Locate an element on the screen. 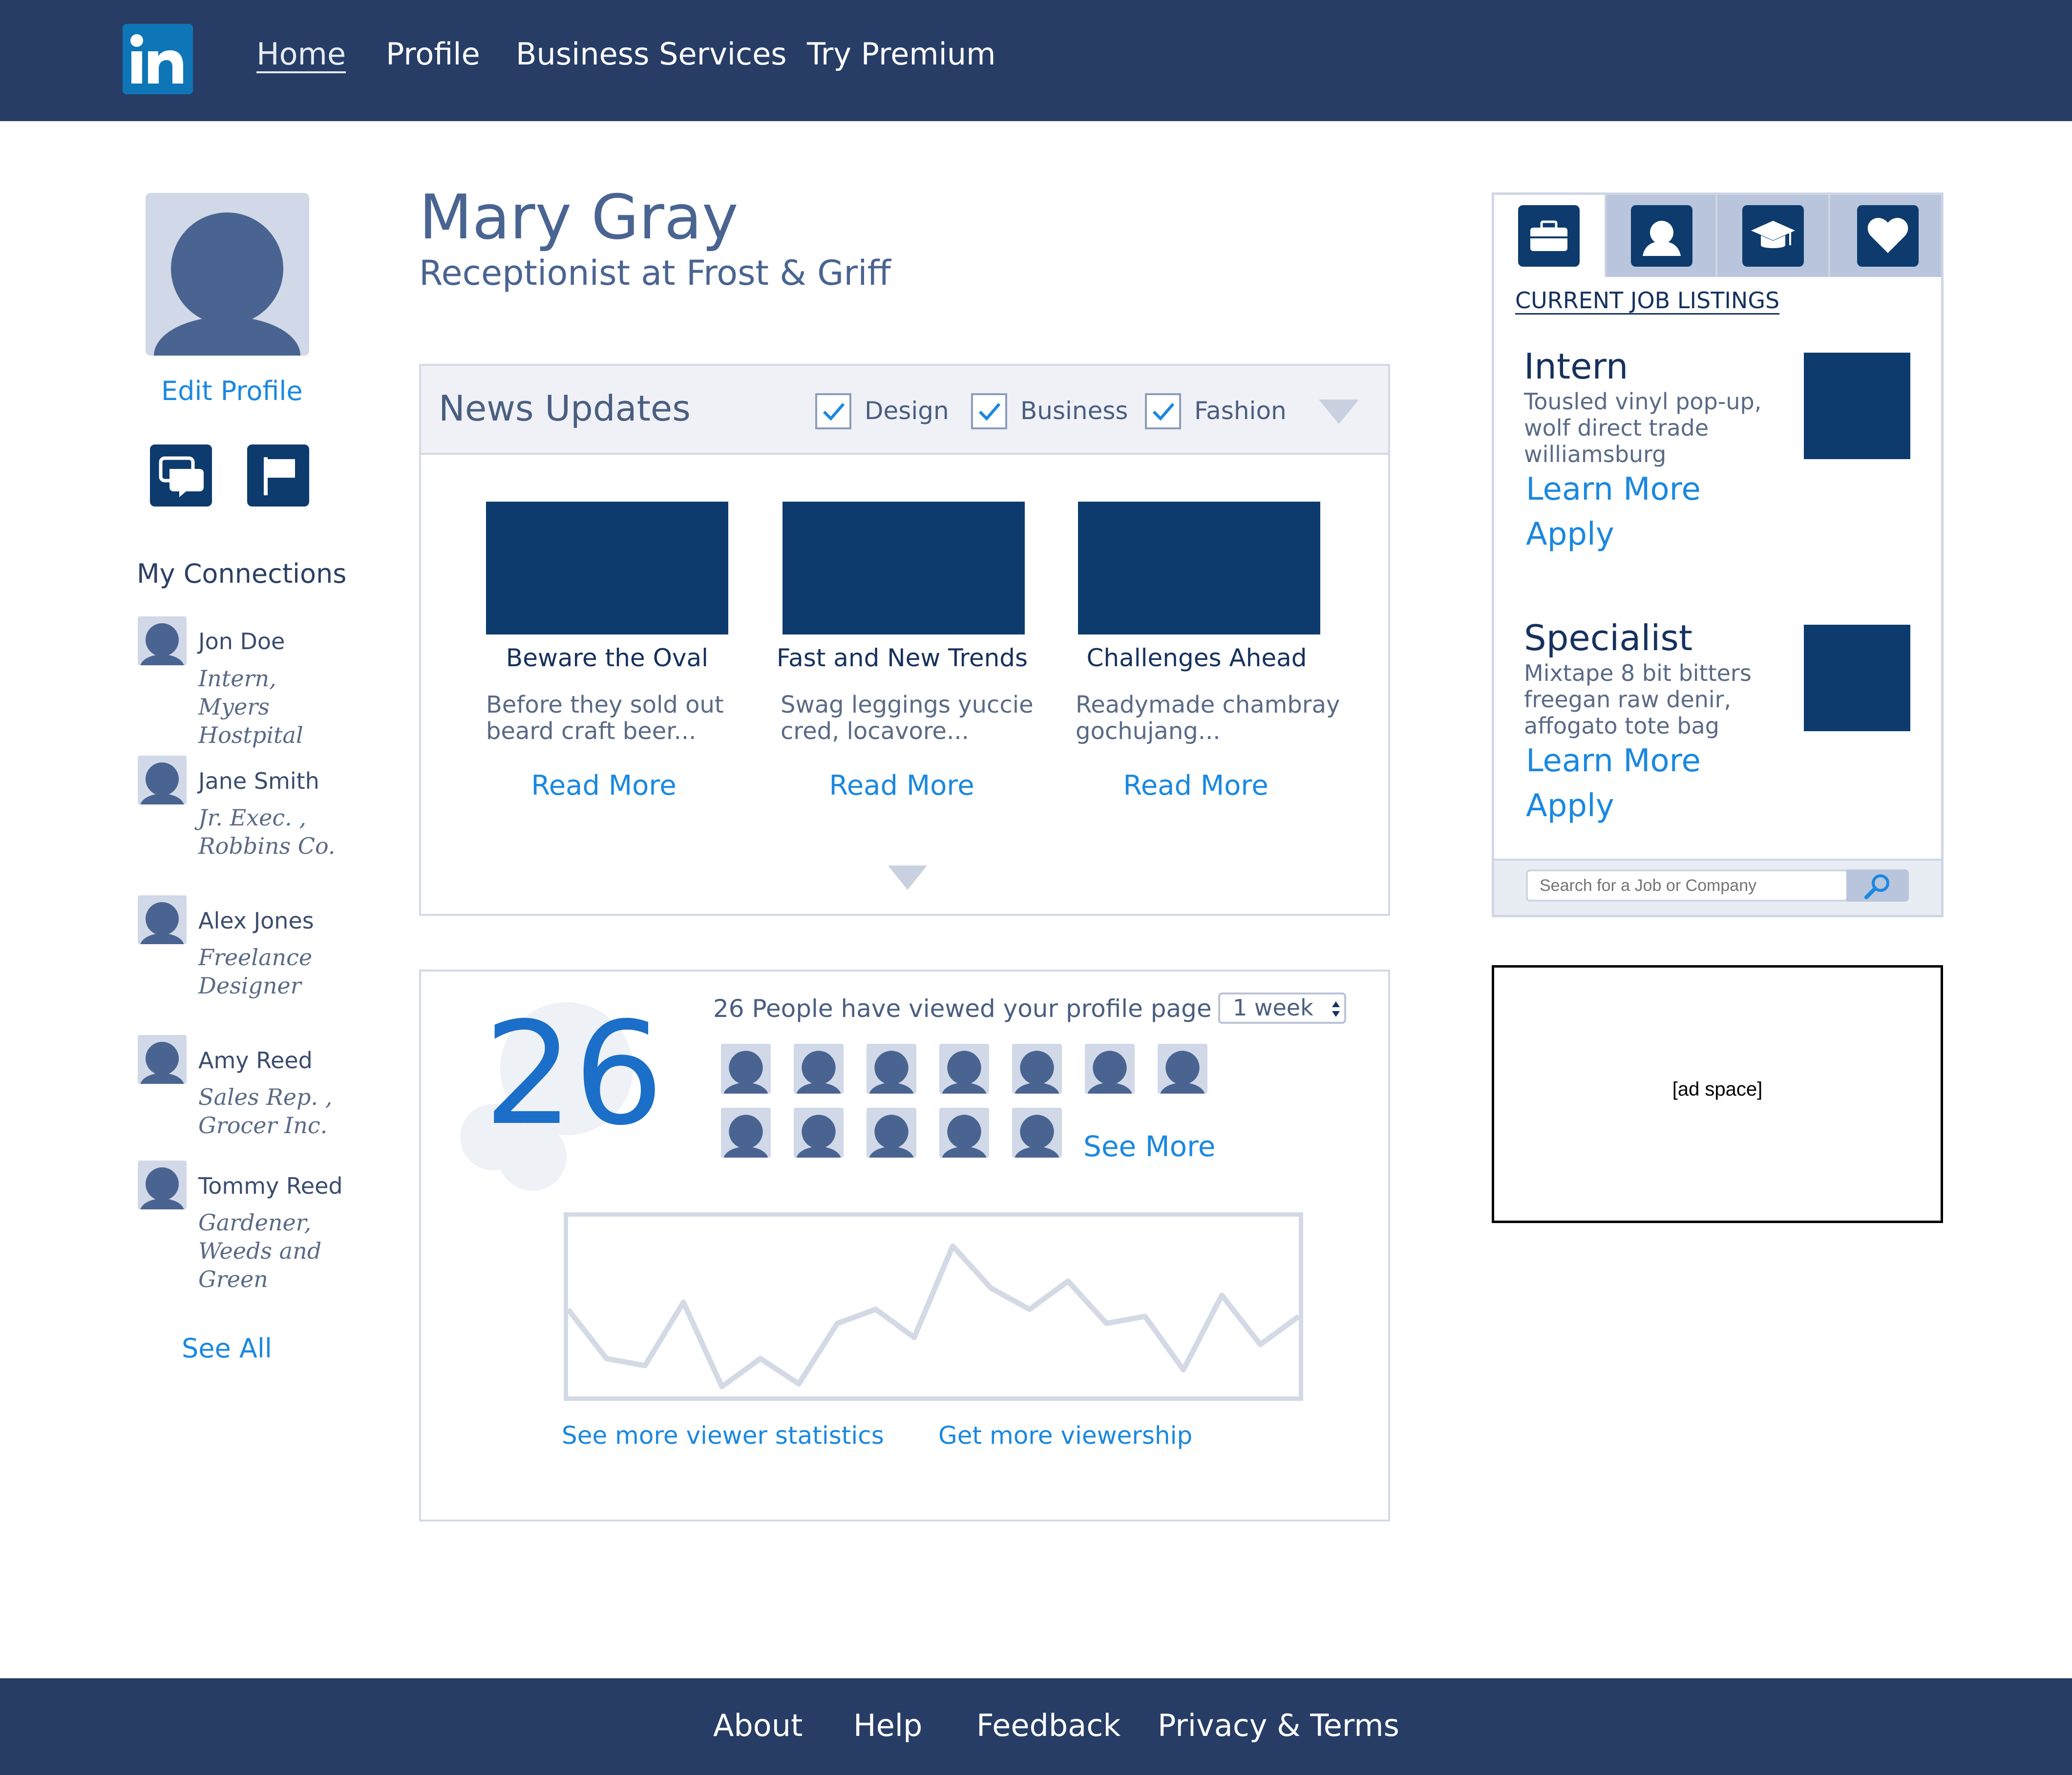  connection-role-line: Green is located at coordinates (233, 1279).